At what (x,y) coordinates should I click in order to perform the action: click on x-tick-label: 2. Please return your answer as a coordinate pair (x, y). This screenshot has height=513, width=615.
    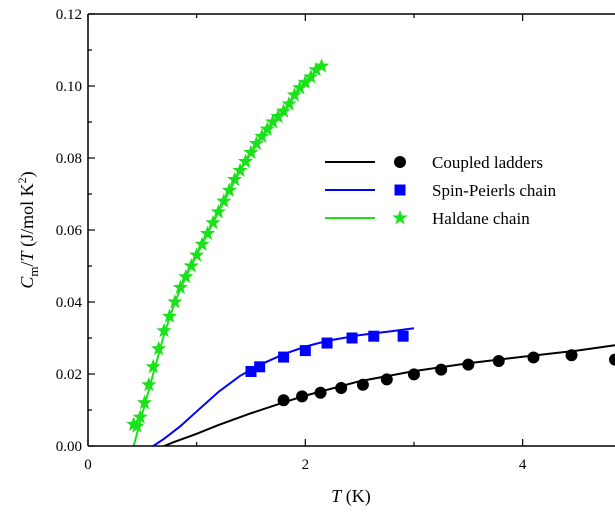
    Looking at the image, I should click on (306, 465).